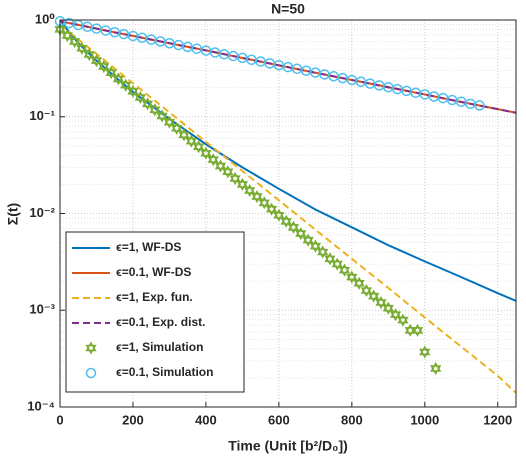 The height and width of the screenshot is (462, 526). I want to click on y-tick-label: 10⁻², so click(42, 212).